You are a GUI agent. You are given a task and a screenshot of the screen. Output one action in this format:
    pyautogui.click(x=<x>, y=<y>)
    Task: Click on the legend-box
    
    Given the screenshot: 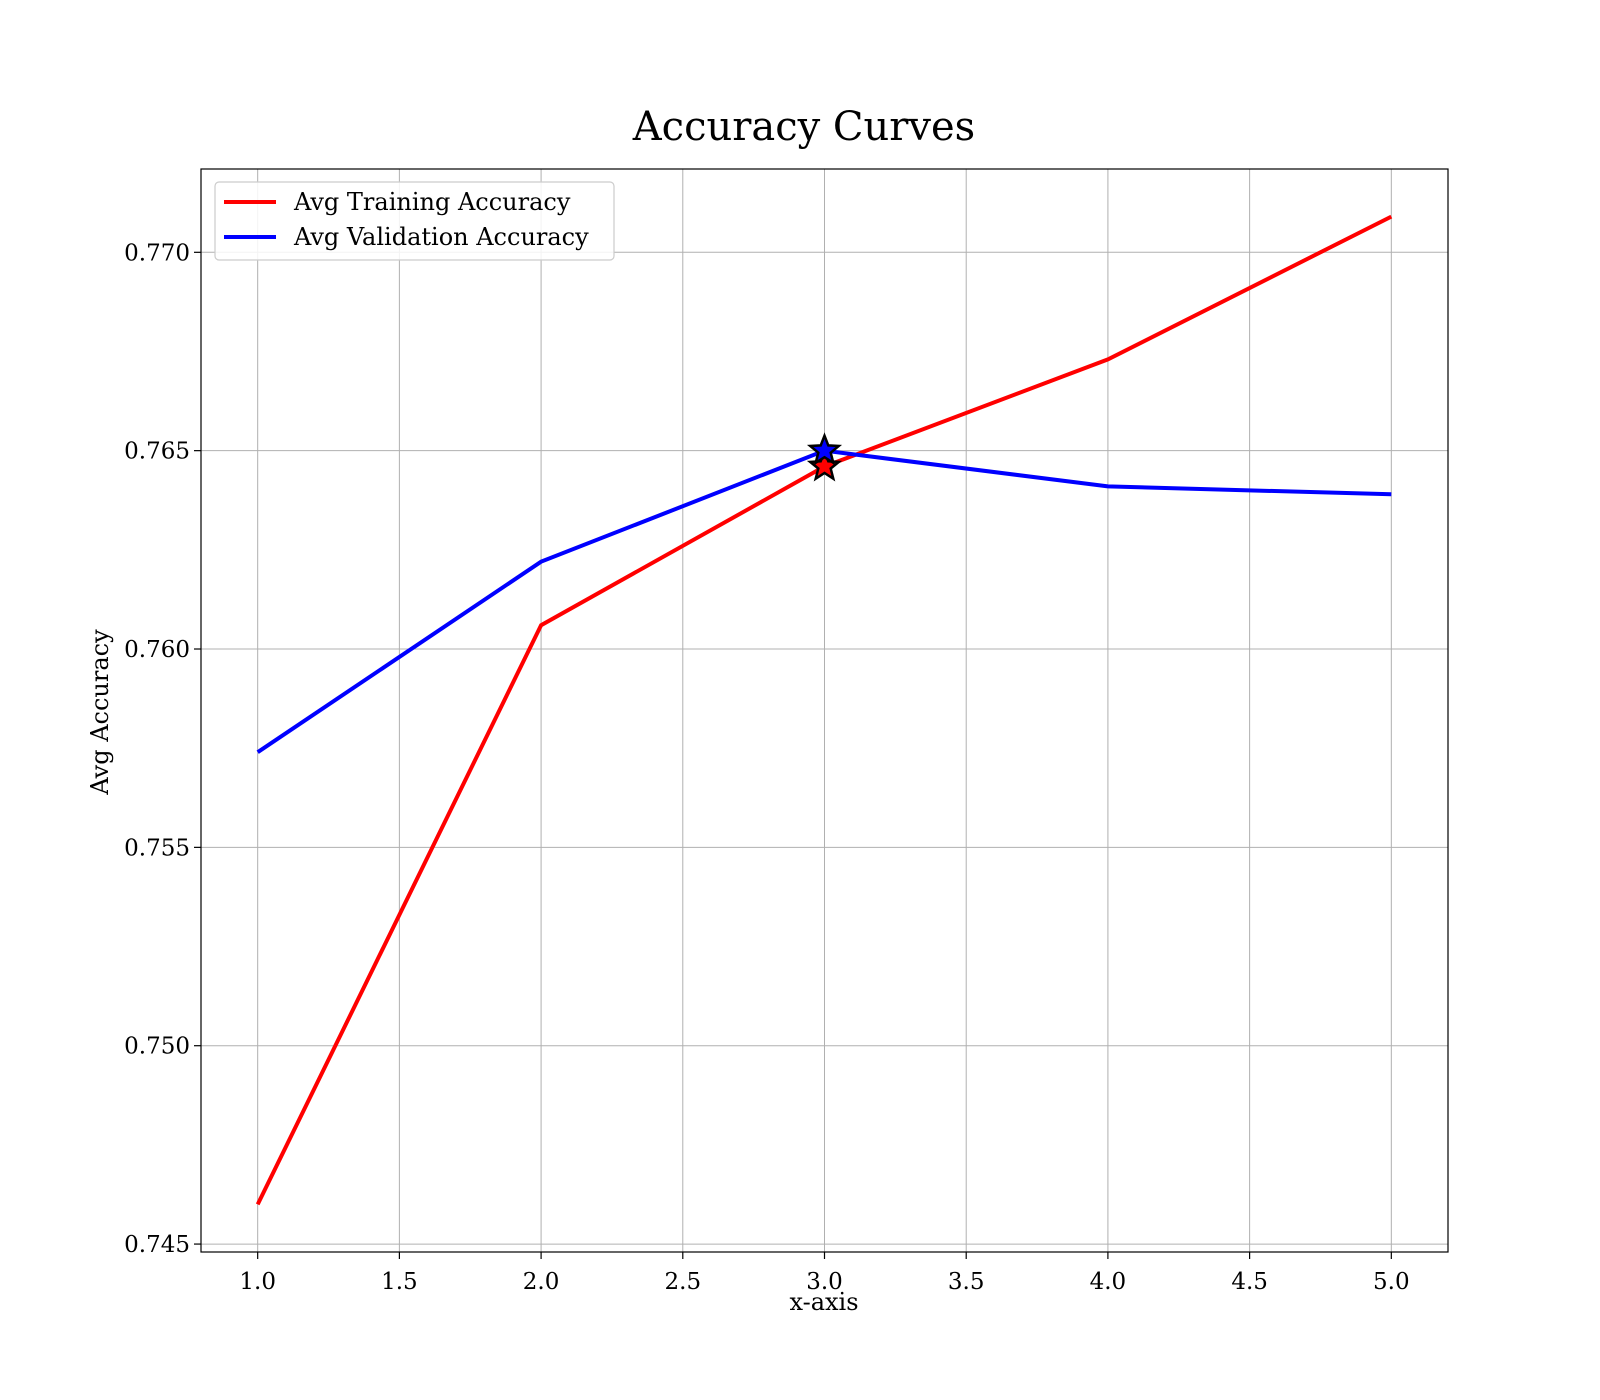 What is the action you would take?
    pyautogui.click(x=414, y=221)
    